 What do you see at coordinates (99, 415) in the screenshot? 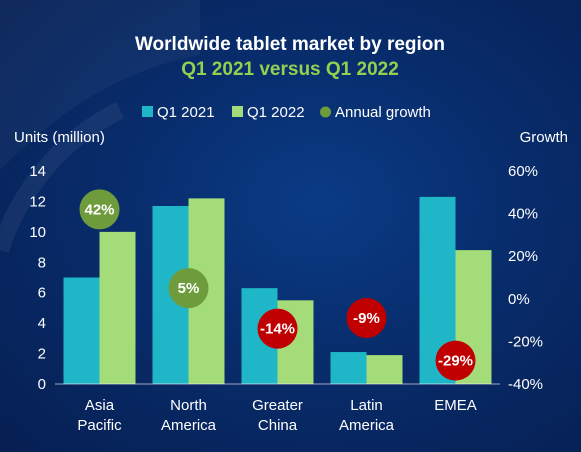
I see `category-label: Asia Pacific` at bounding box center [99, 415].